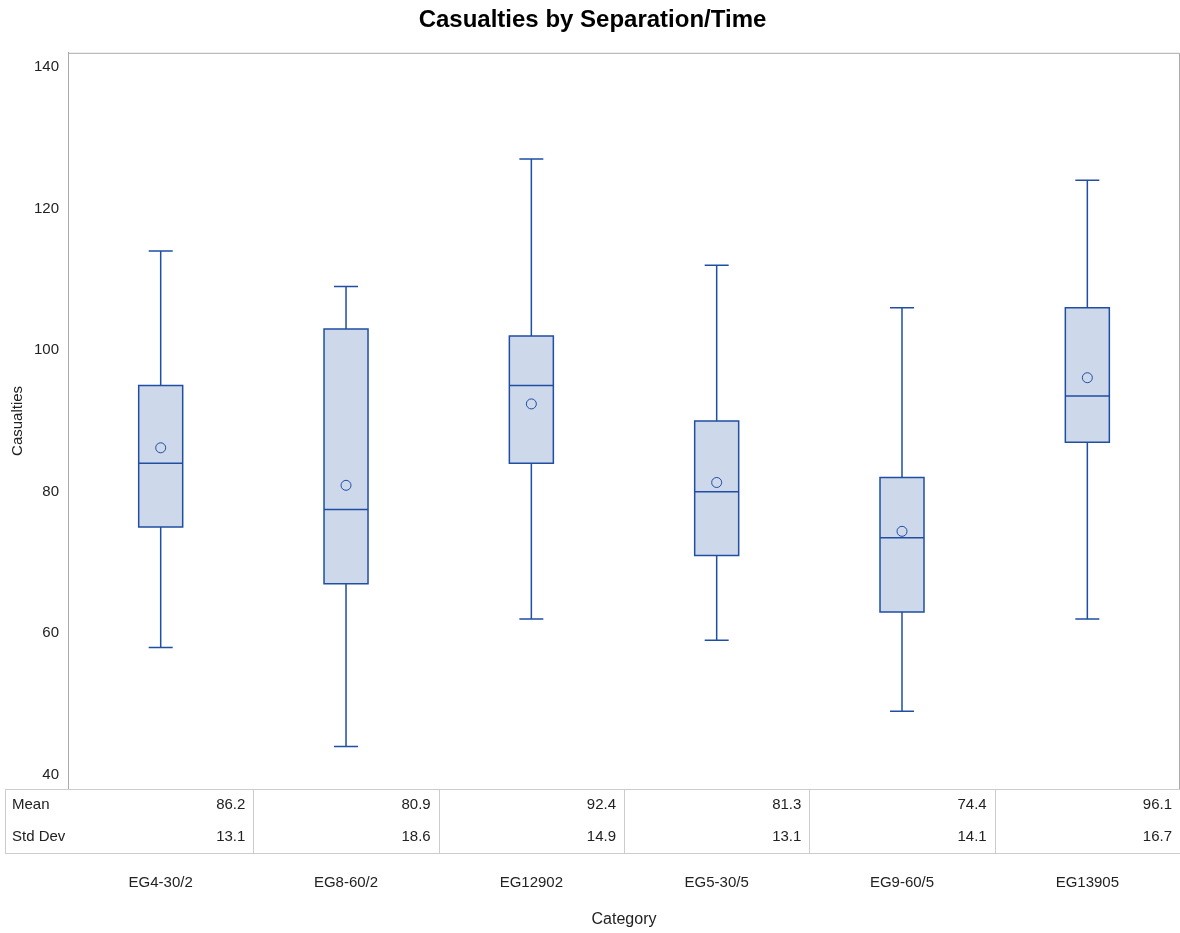 This screenshot has height=933, width=1180. I want to click on text: 18.6, so click(416, 836).